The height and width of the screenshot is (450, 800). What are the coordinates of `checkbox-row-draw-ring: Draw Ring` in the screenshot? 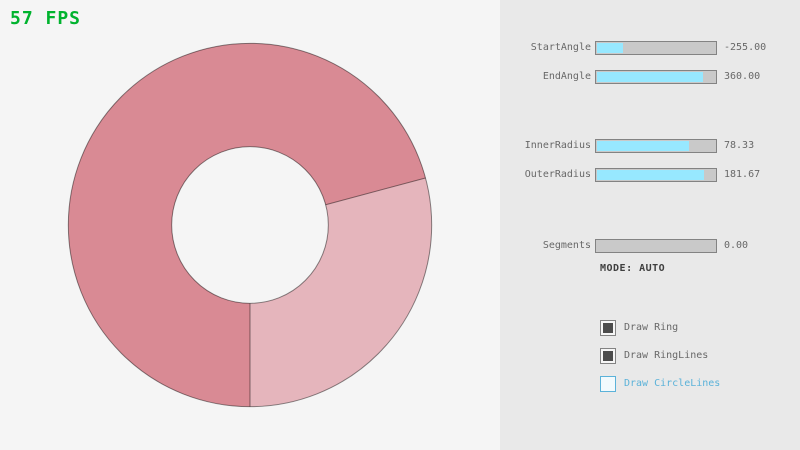 It's located at (650, 328).